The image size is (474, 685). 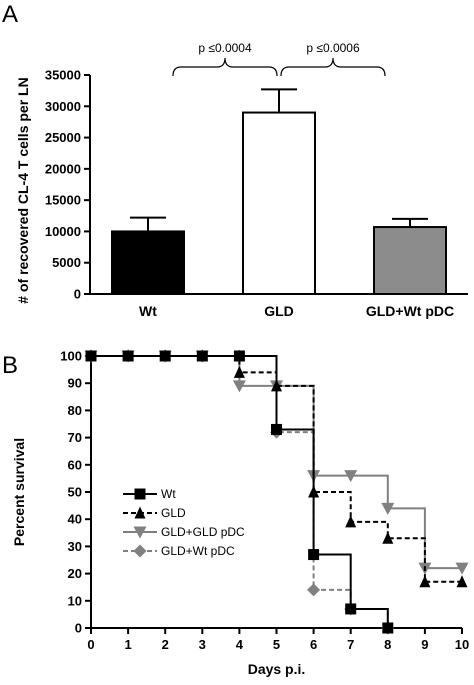 I want to click on panel-b-y-tick-label: 0, so click(x=78, y=628).